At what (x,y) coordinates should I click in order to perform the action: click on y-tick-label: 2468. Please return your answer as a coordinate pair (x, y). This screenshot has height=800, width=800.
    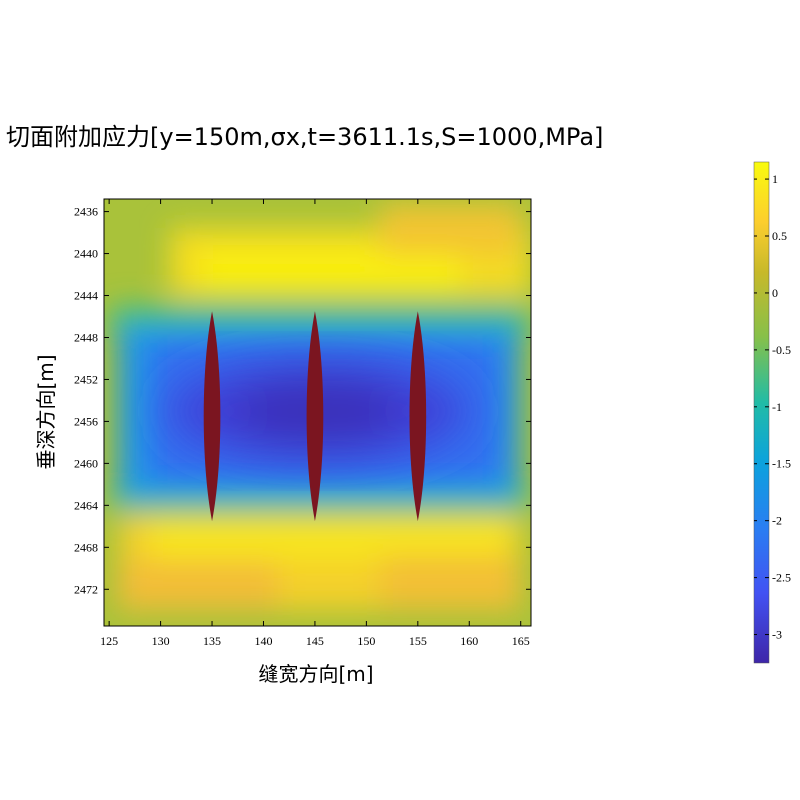
    Looking at the image, I should click on (86, 547).